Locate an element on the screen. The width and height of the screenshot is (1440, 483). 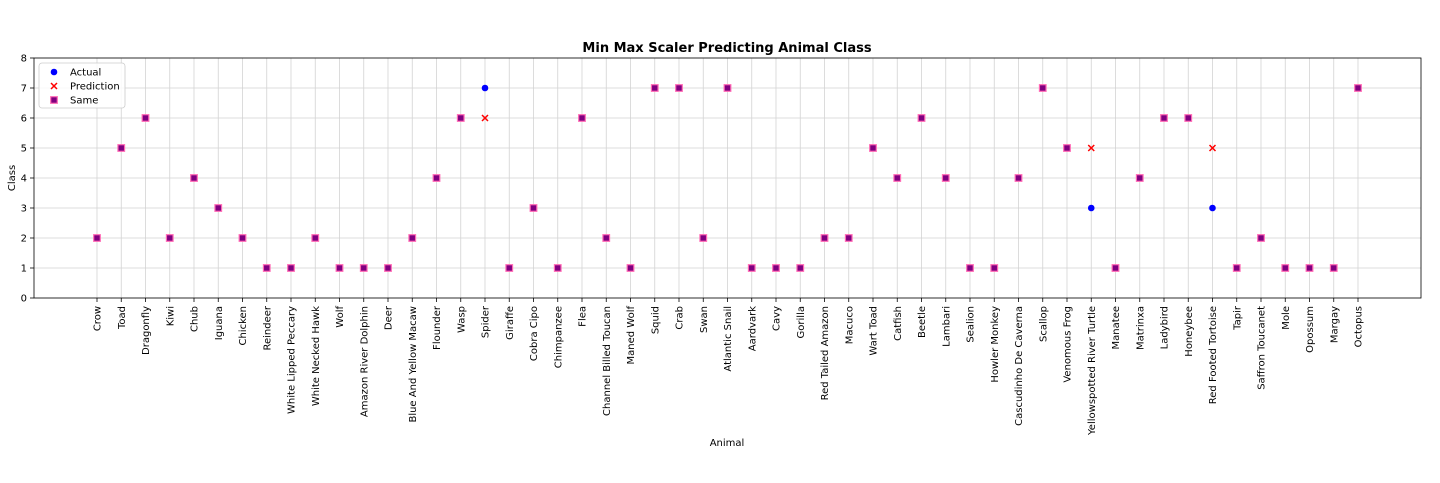
x-tick-label: Manatee is located at coordinates (1116, 327).